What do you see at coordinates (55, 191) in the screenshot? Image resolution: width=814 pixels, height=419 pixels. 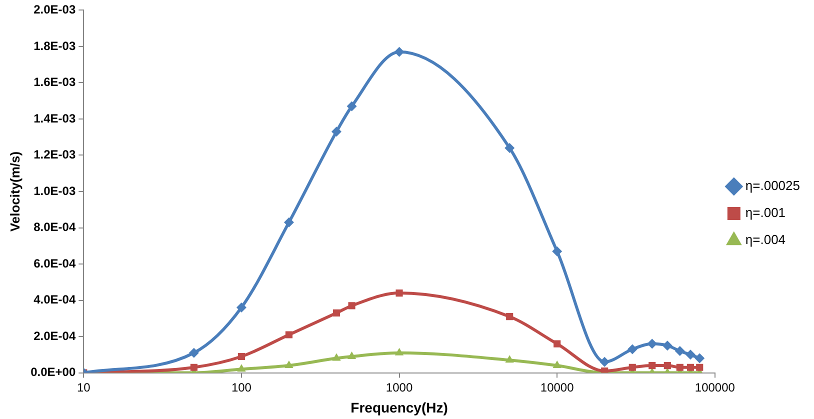 I see `y-tick-label: 1.0E-03` at bounding box center [55, 191].